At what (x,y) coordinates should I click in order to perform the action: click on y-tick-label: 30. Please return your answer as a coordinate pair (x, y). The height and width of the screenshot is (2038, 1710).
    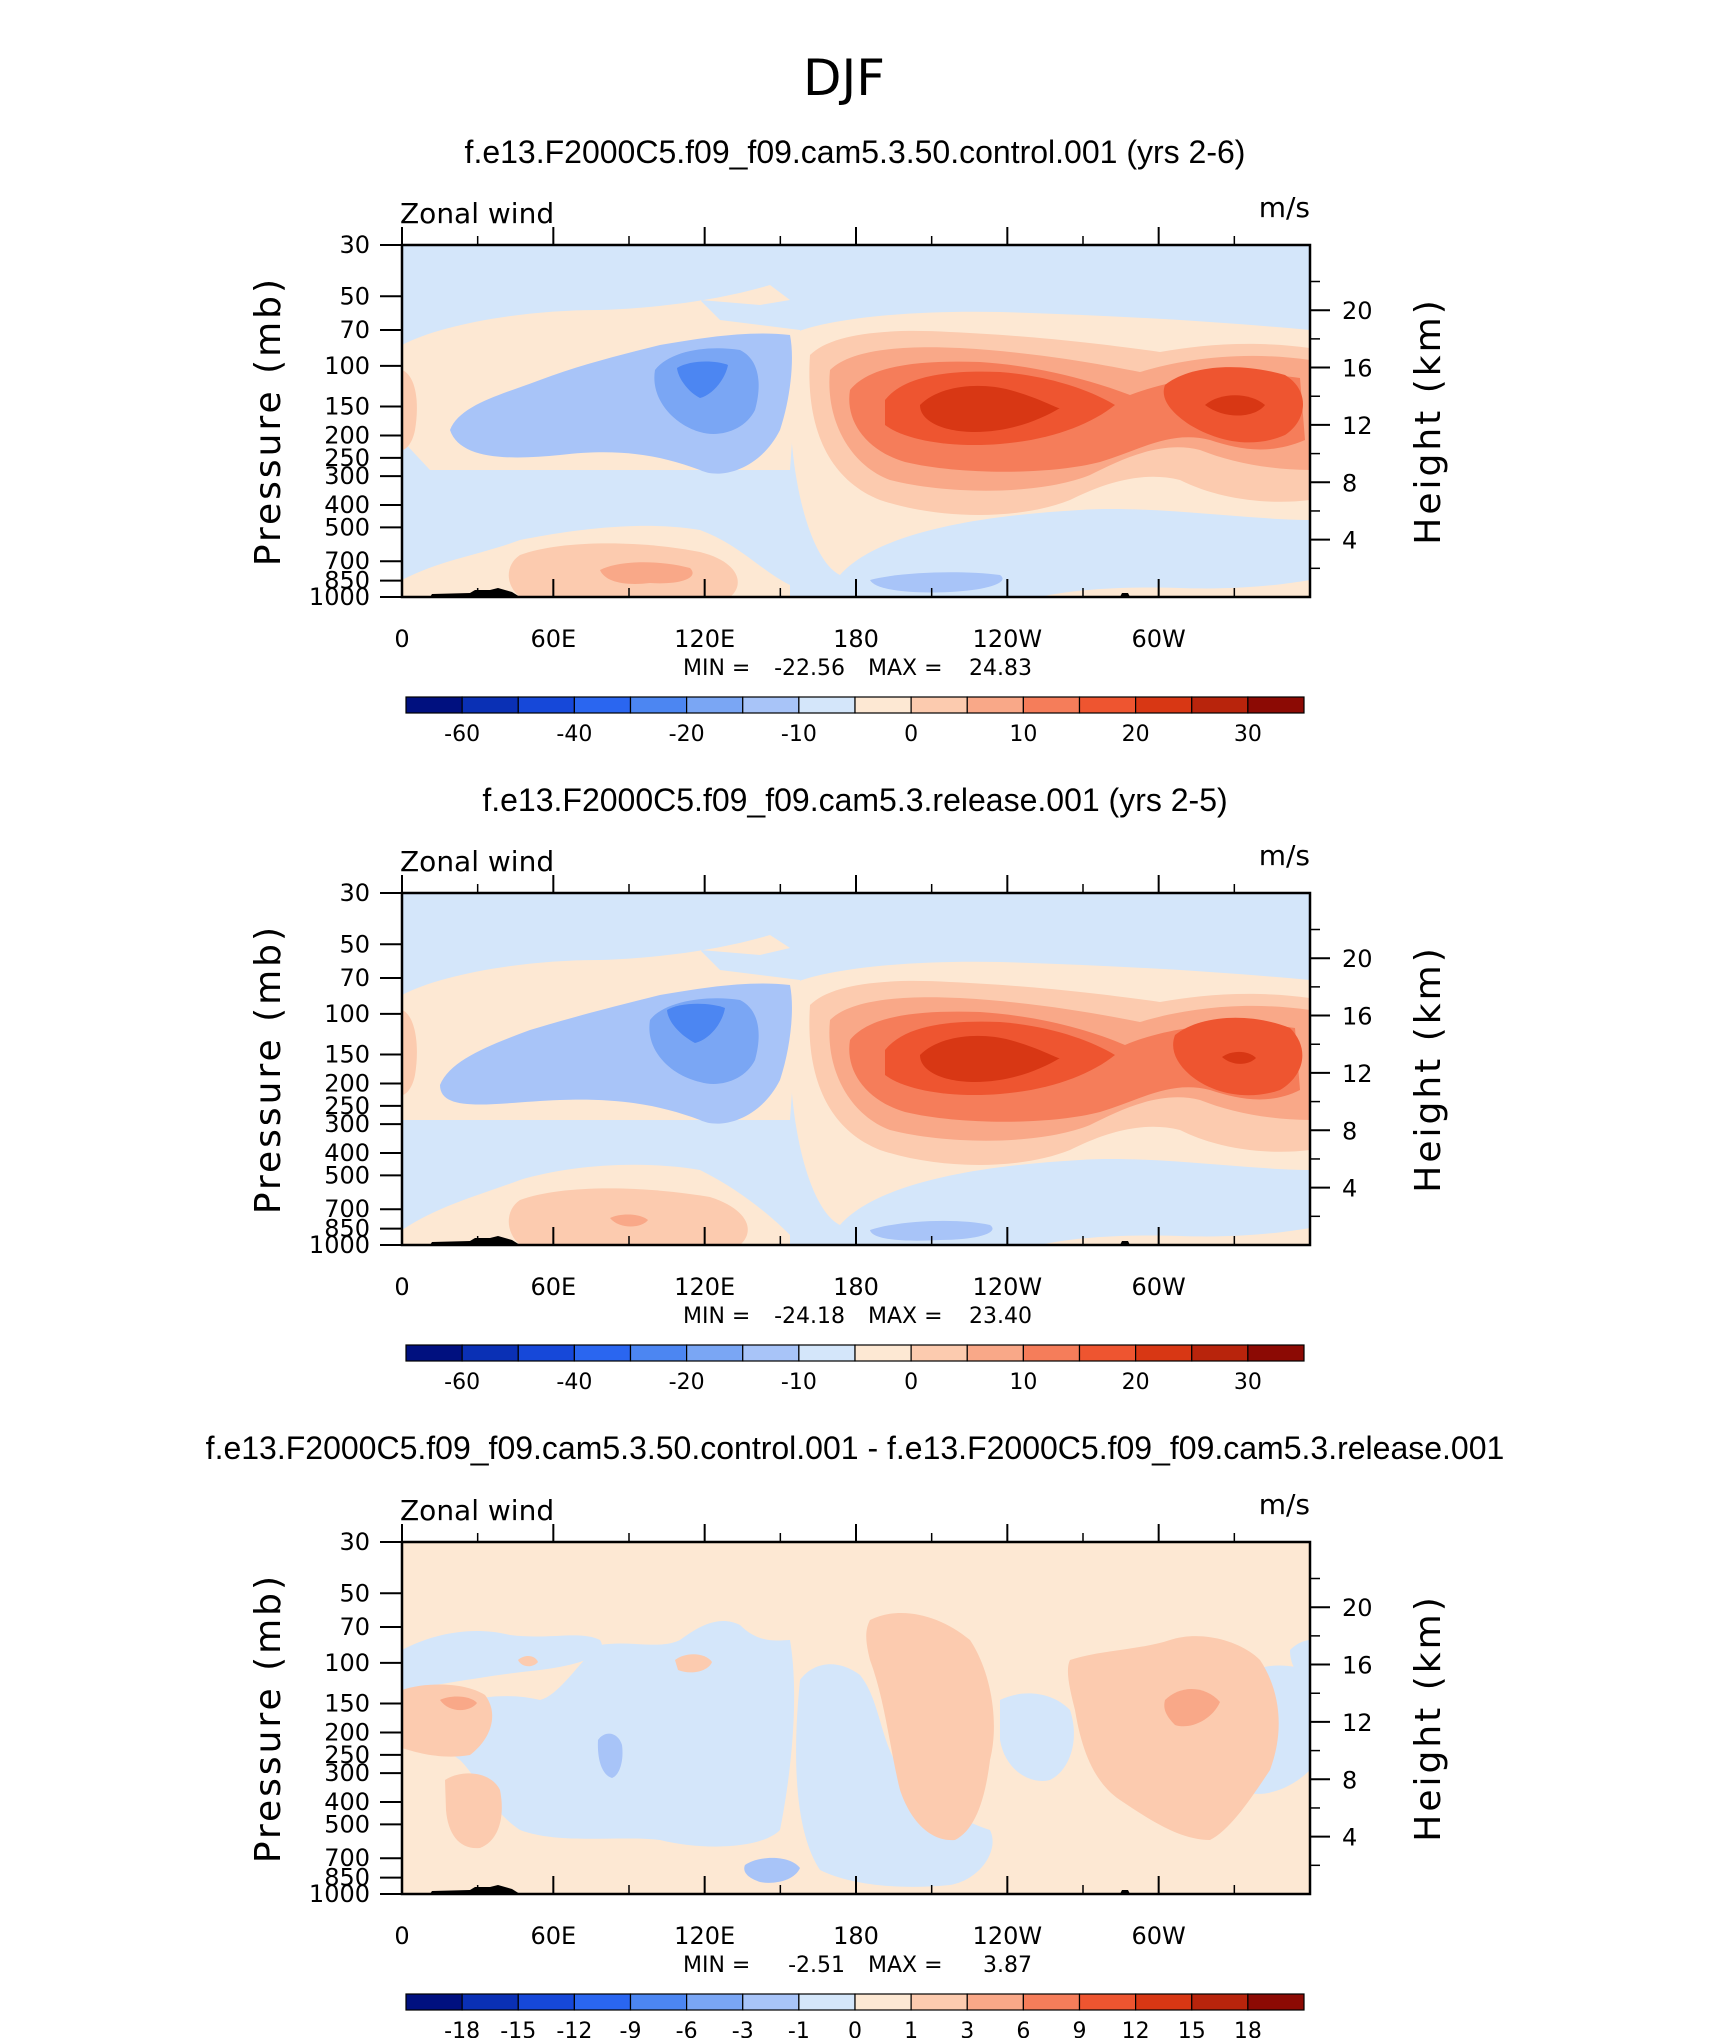
    Looking at the image, I should click on (354, 1542).